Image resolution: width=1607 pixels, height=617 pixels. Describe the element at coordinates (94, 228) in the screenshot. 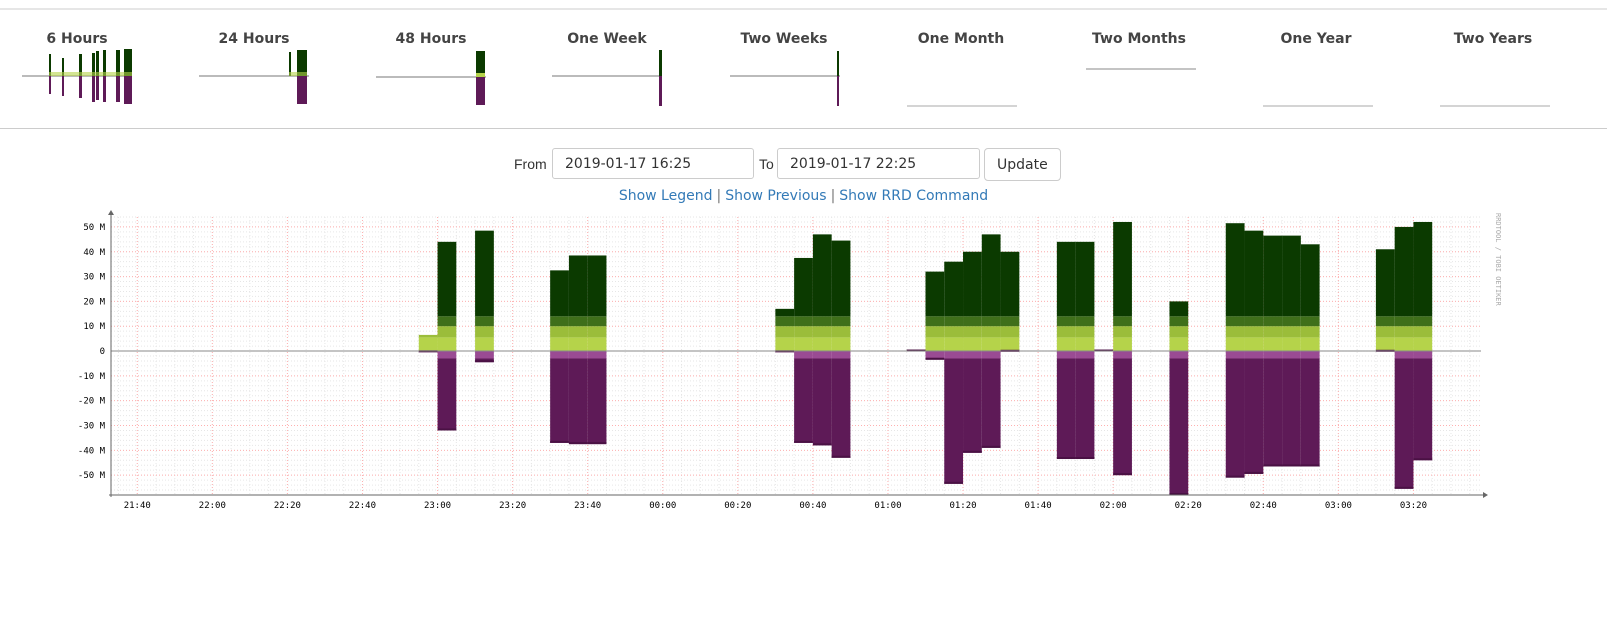

I see `y-tick-label: 50 M` at that location.